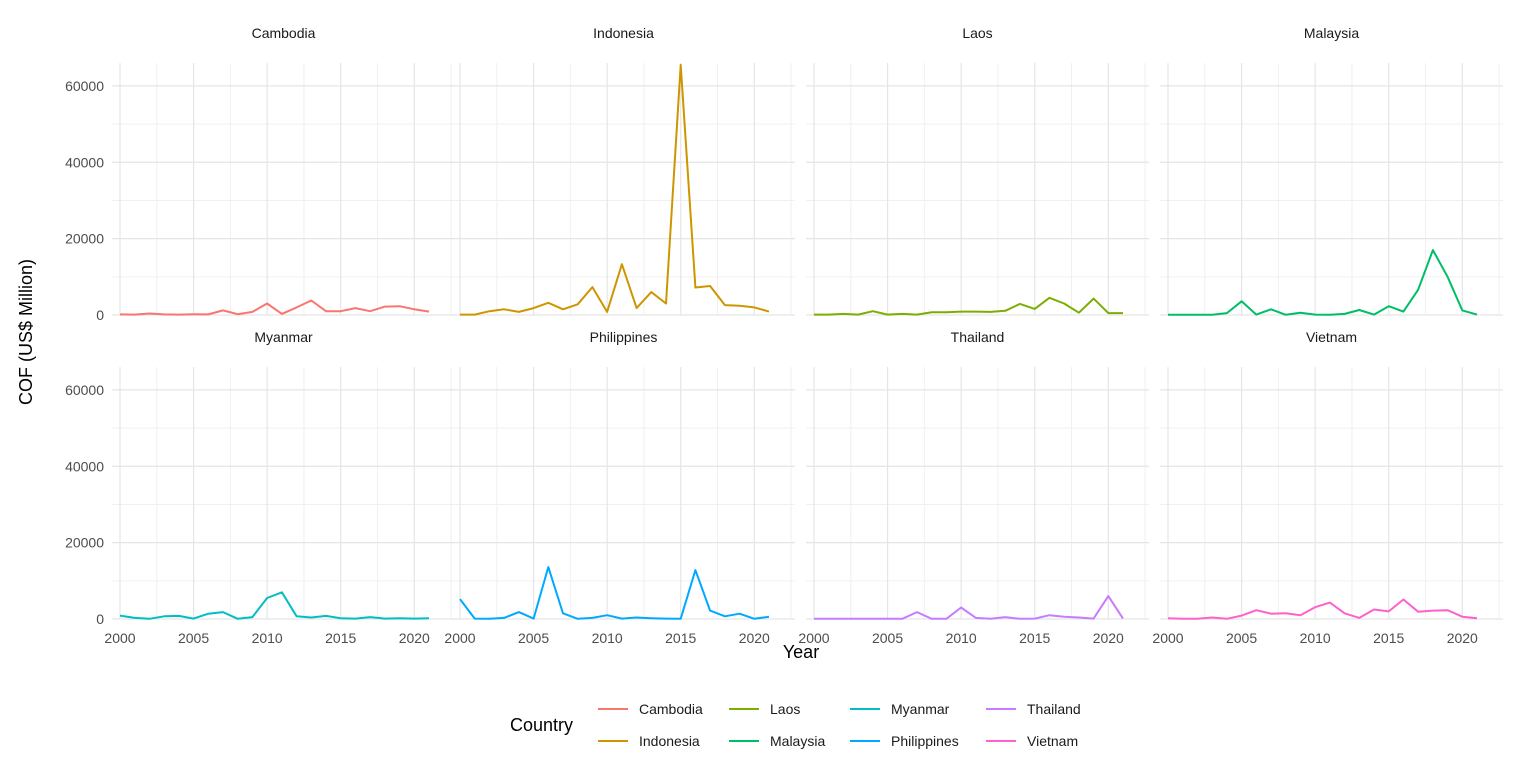  I want to click on legend-item: Malaysia, so click(777, 741).